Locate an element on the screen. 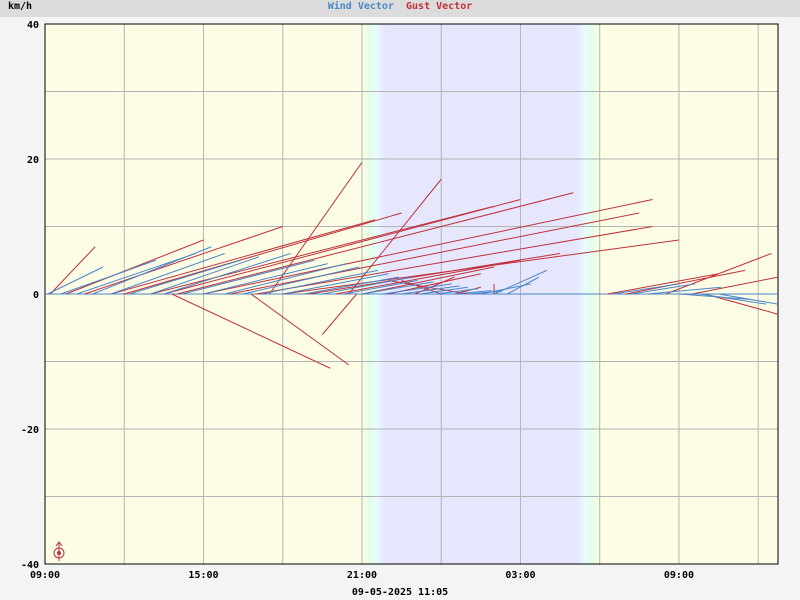 This screenshot has height=600, width=800. compass-icon is located at coordinates (59, 551).